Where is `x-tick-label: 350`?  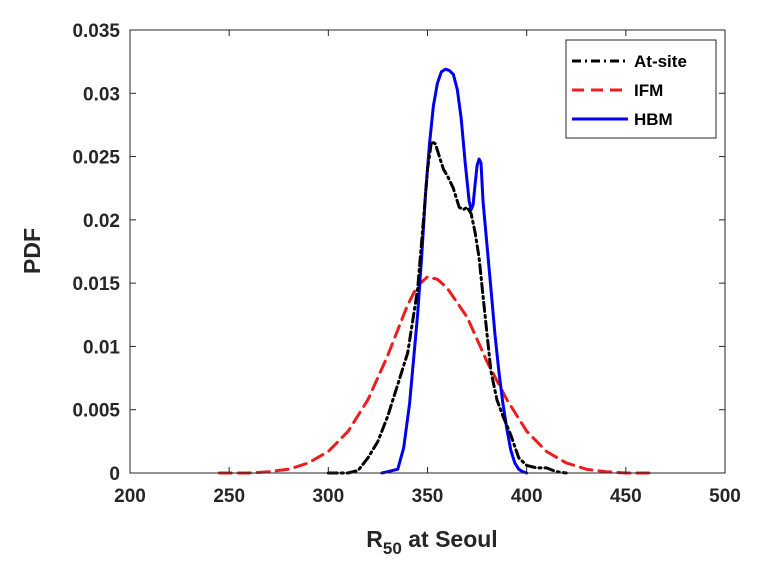
x-tick-label: 350 is located at coordinates (428, 496).